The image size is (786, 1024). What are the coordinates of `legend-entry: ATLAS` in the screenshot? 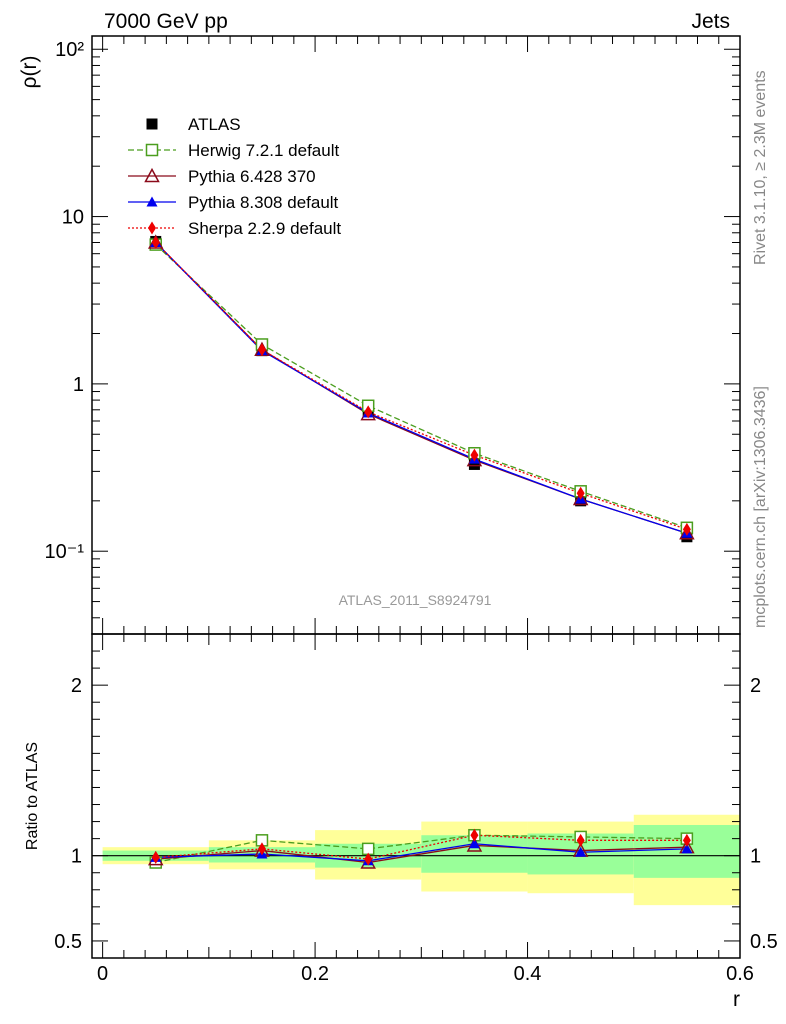 It's located at (193, 124).